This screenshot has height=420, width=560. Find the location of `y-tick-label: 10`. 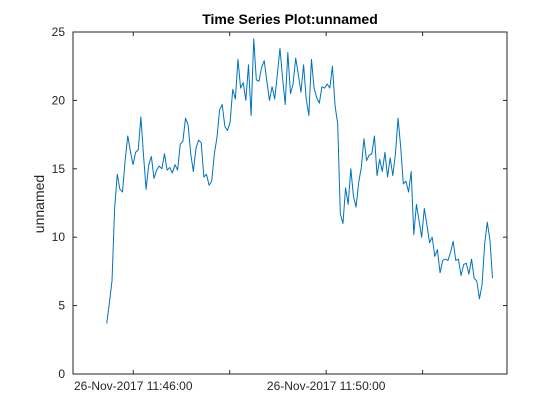

y-tick-label: 10 is located at coordinates (59, 237).